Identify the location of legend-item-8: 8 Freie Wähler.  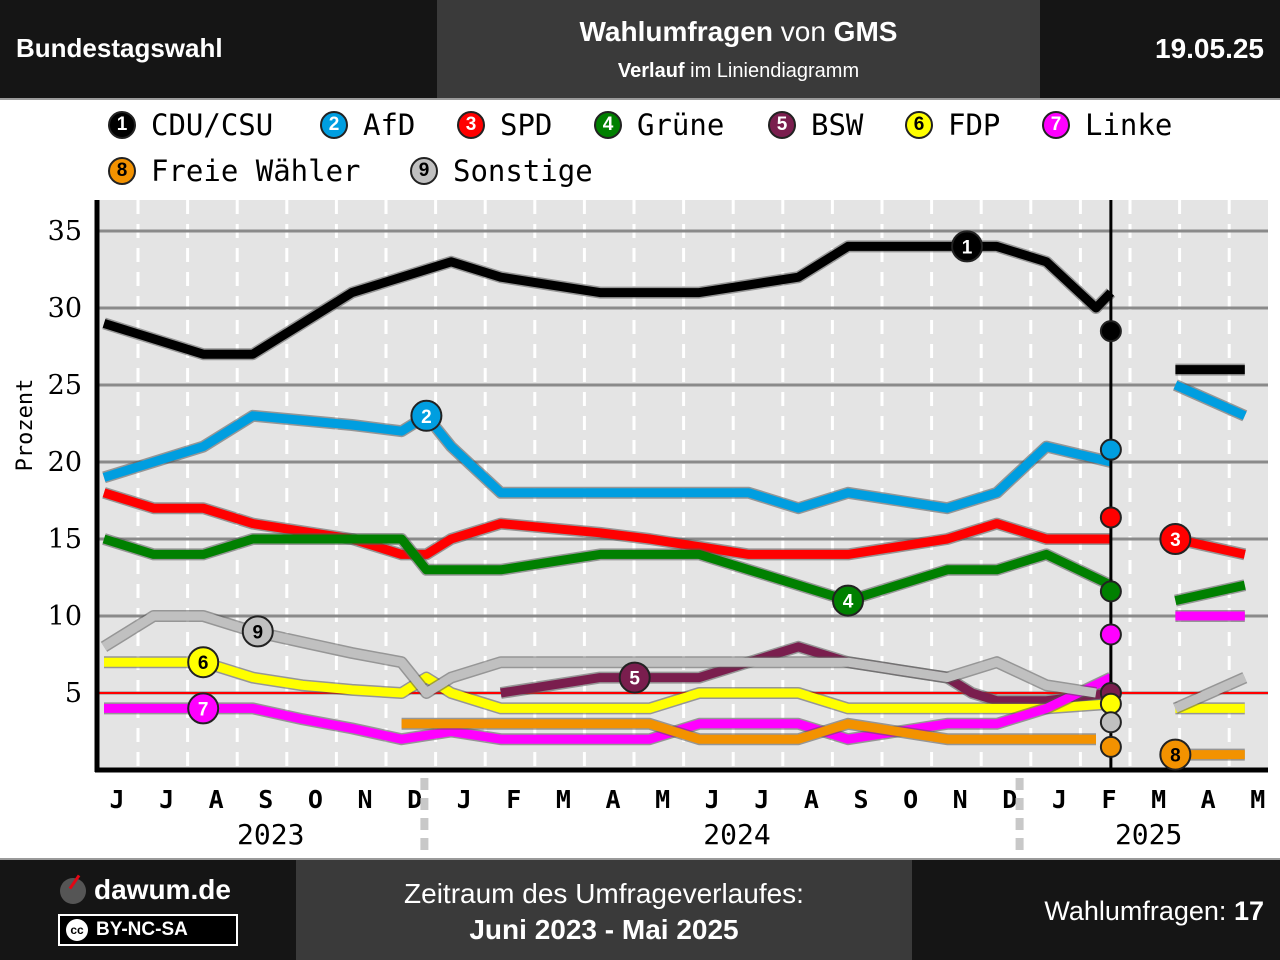
(234, 171).